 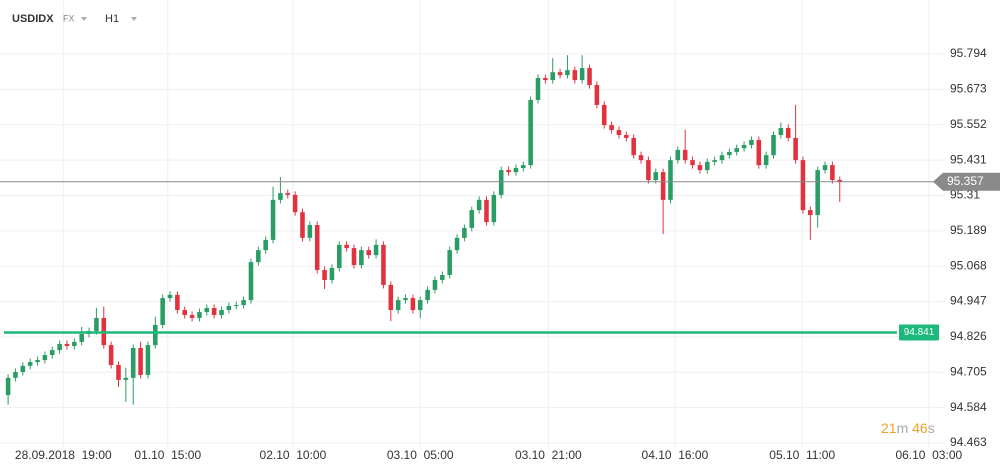 What do you see at coordinates (968, 301) in the screenshot?
I see `y-tick-label: 94.947` at bounding box center [968, 301].